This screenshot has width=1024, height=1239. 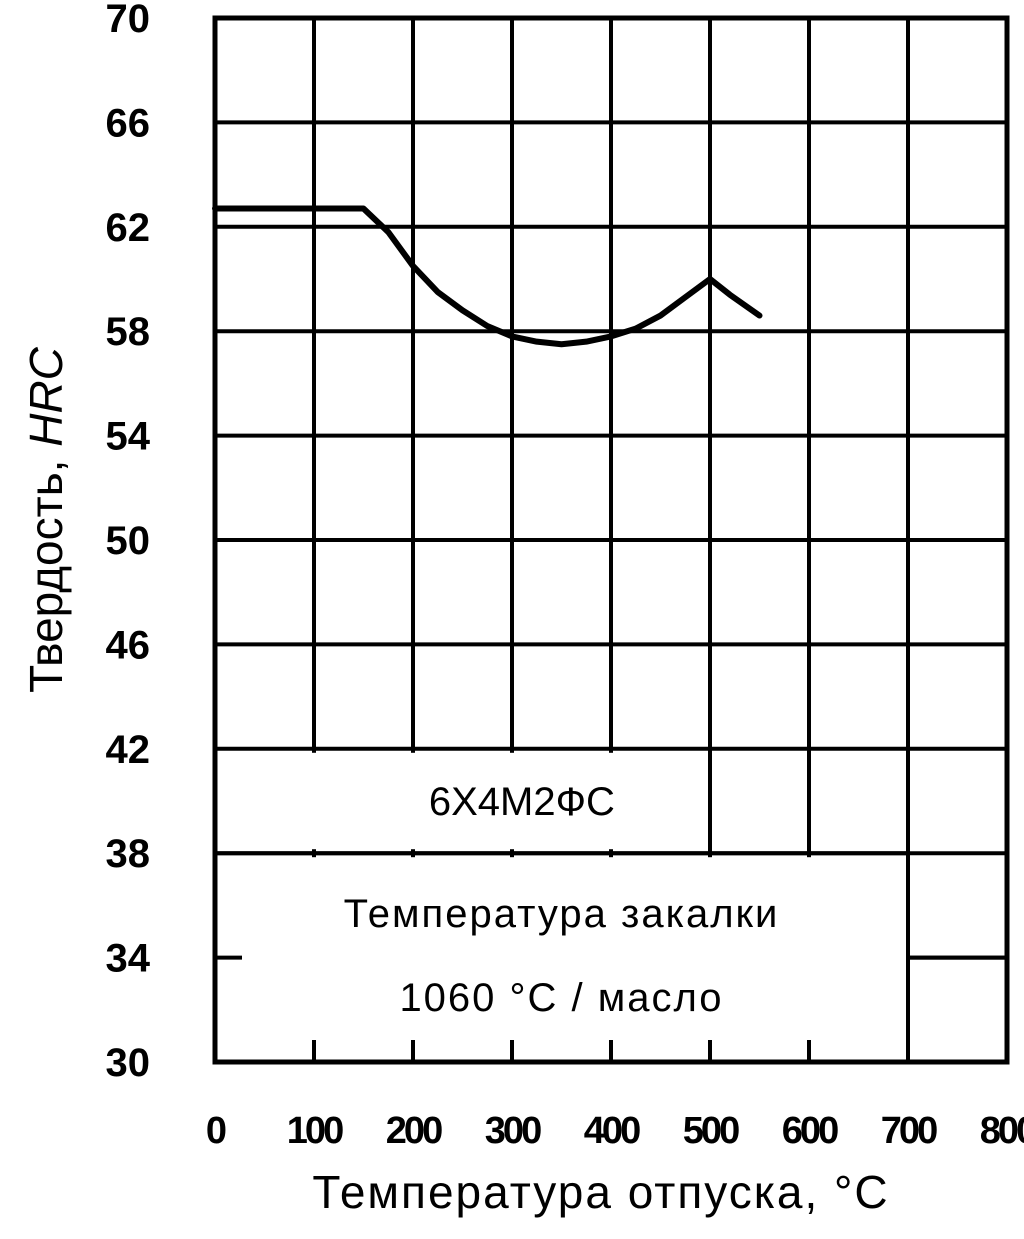 What do you see at coordinates (513, 1131) in the screenshot?
I see `x-tick-label-300: 300` at bounding box center [513, 1131].